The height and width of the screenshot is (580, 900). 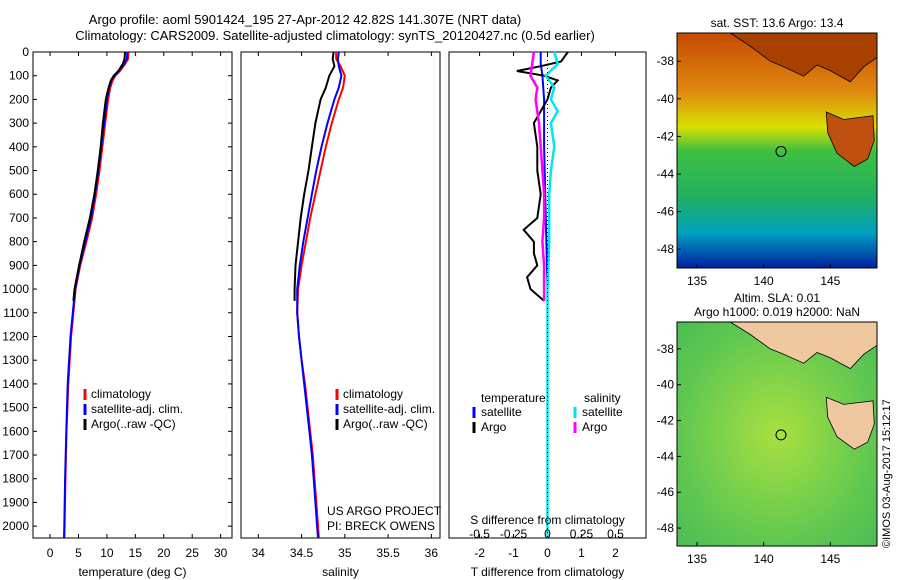 I want to click on x-tick-label: 20, so click(x=164, y=553).